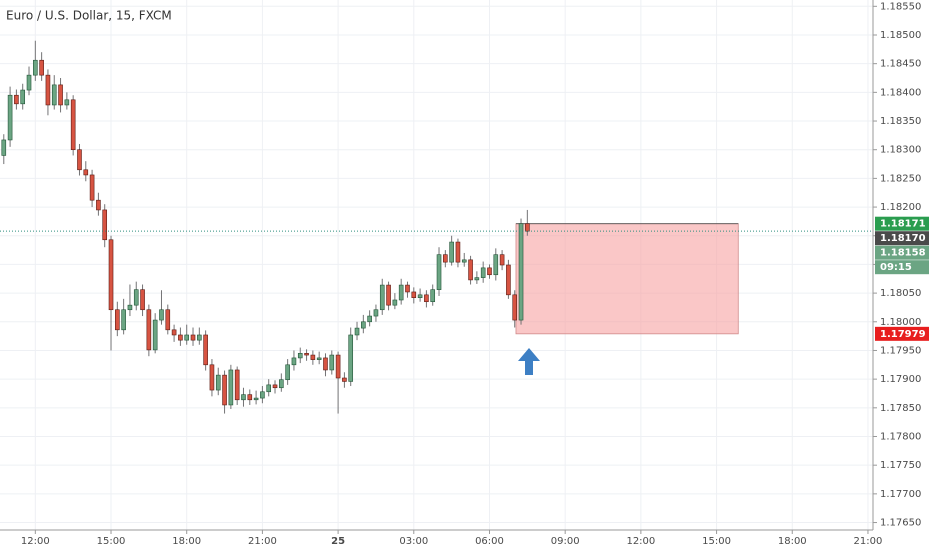  What do you see at coordinates (900, 322) in the screenshot?
I see `y-tick-label: 1.18000` at bounding box center [900, 322].